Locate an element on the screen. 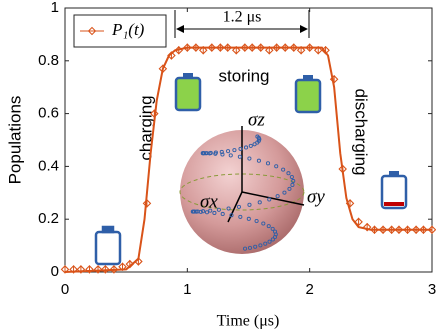  y-axis-label: Populations is located at coordinates (14, 140).